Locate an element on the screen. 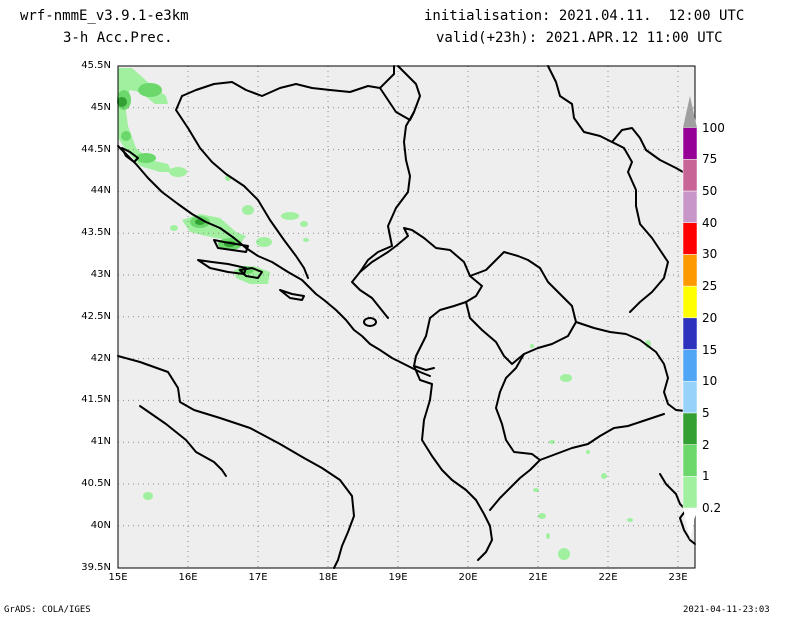  footer-credit: GrADS: COLA/IGES is located at coordinates (47, 610).